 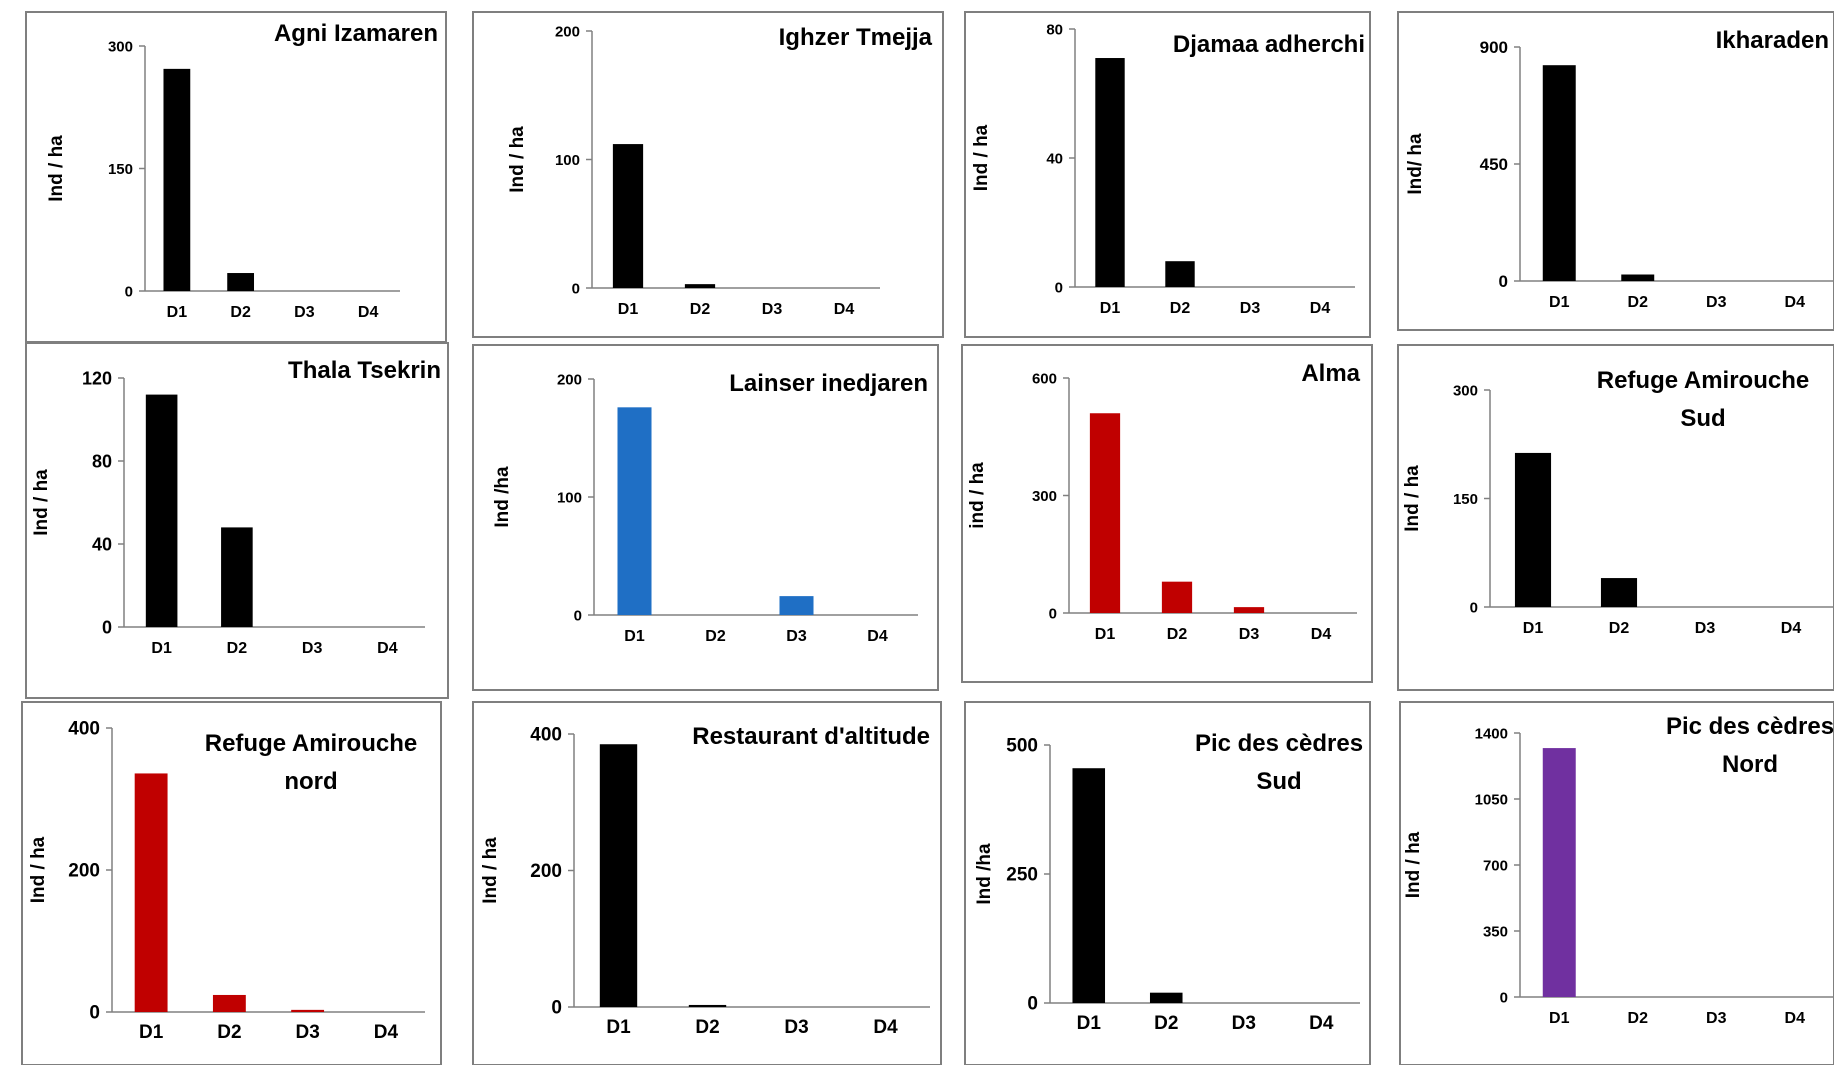 I want to click on y-tick-label: 150, so click(x=1465, y=499).